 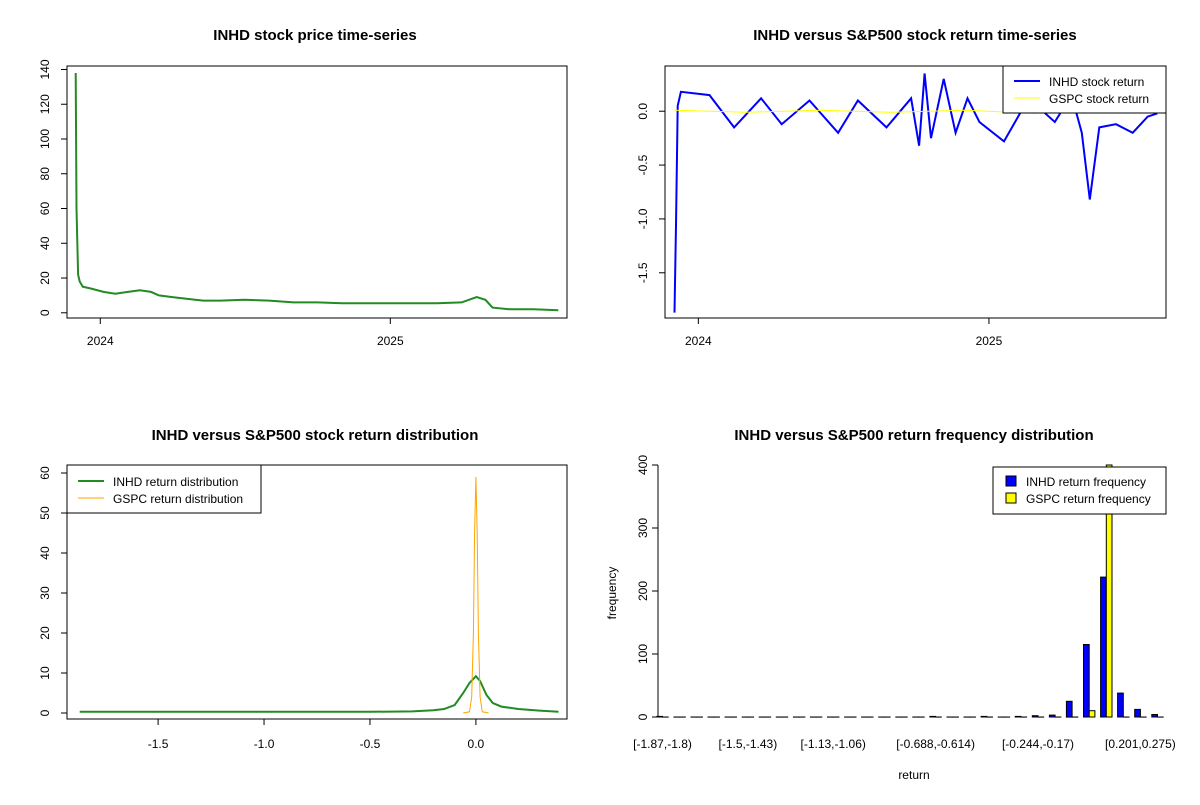 What do you see at coordinates (1086, 482) in the screenshot?
I see `legend-label-inhd-freq: INHD return frequency` at bounding box center [1086, 482].